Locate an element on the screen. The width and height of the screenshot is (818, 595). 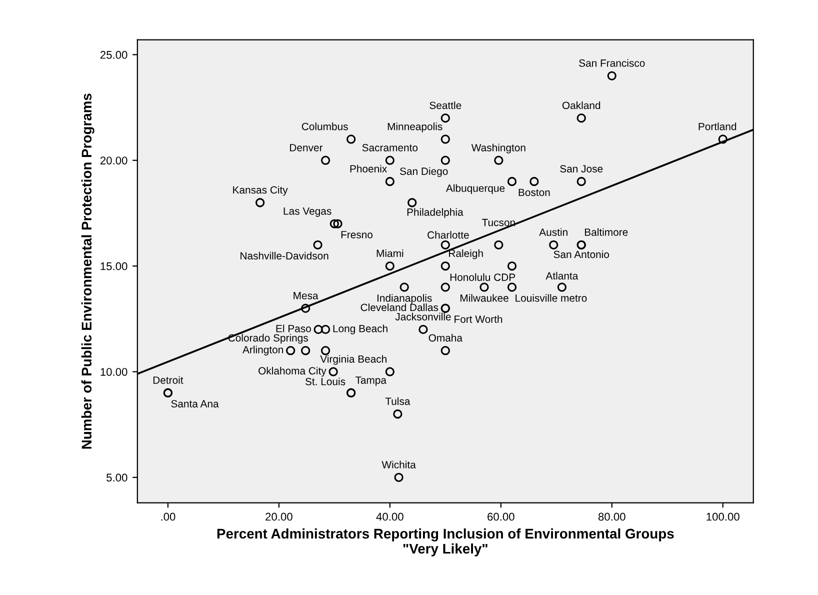
data-label: St. Louis is located at coordinates (325, 382).